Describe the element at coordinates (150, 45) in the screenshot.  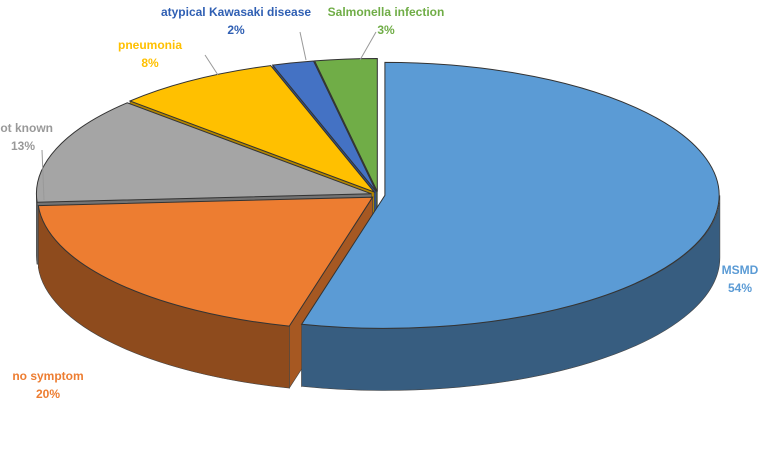
I see `slice-label: pneumonia` at that location.